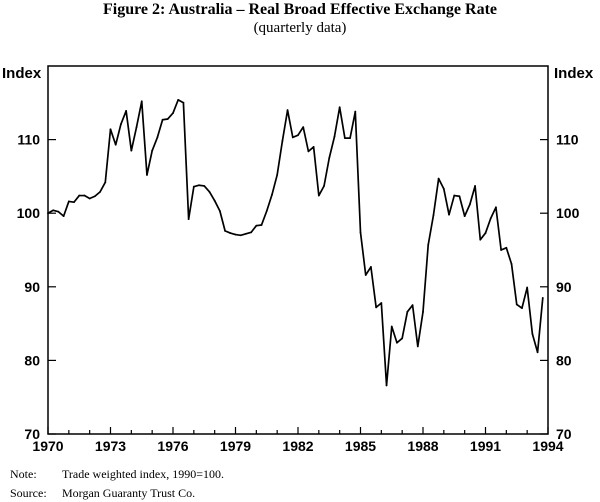 The width and height of the screenshot is (600, 502). Describe the element at coordinates (297, 446) in the screenshot. I see `x-tick-label: 1982` at that location.